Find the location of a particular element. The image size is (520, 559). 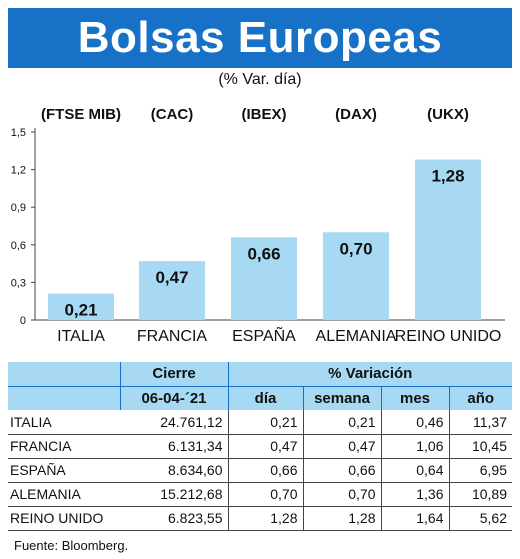

index-label: (DAX) is located at coordinates (356, 114).